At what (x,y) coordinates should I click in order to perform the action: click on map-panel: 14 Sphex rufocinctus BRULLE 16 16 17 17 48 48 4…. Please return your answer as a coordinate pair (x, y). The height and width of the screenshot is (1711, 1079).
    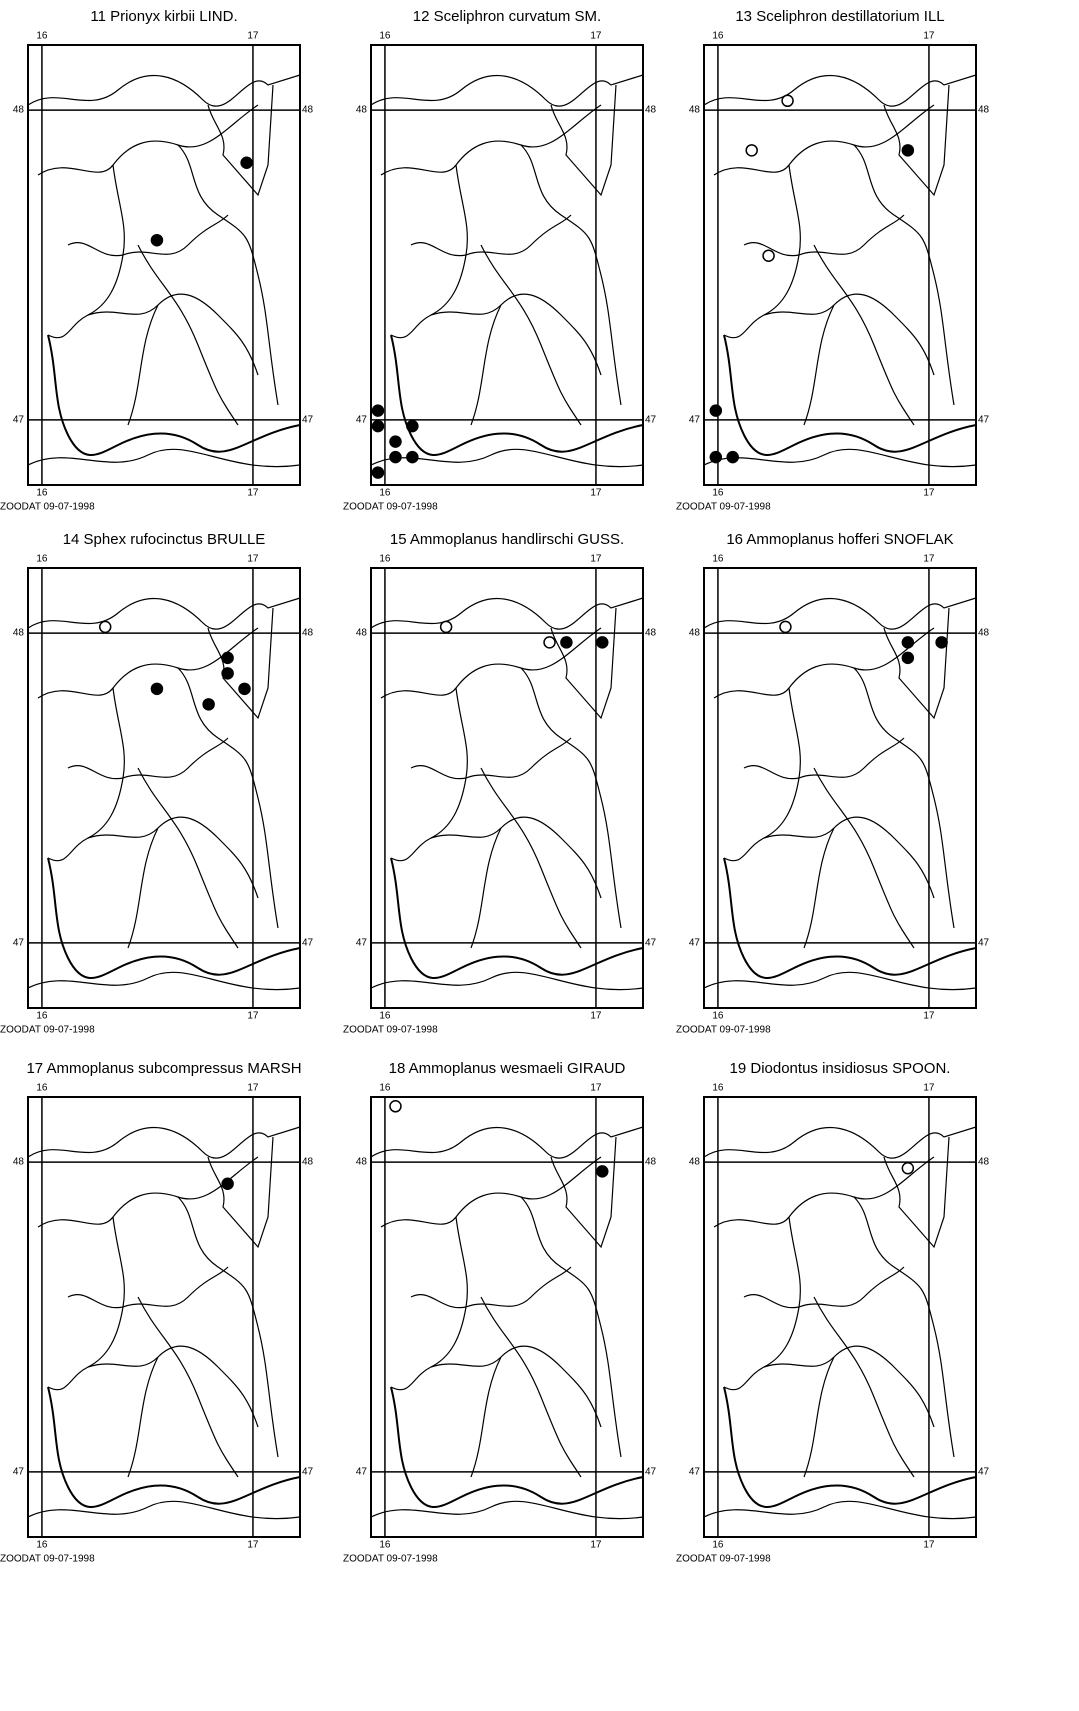
    Looking at the image, I should click on (157, 783).